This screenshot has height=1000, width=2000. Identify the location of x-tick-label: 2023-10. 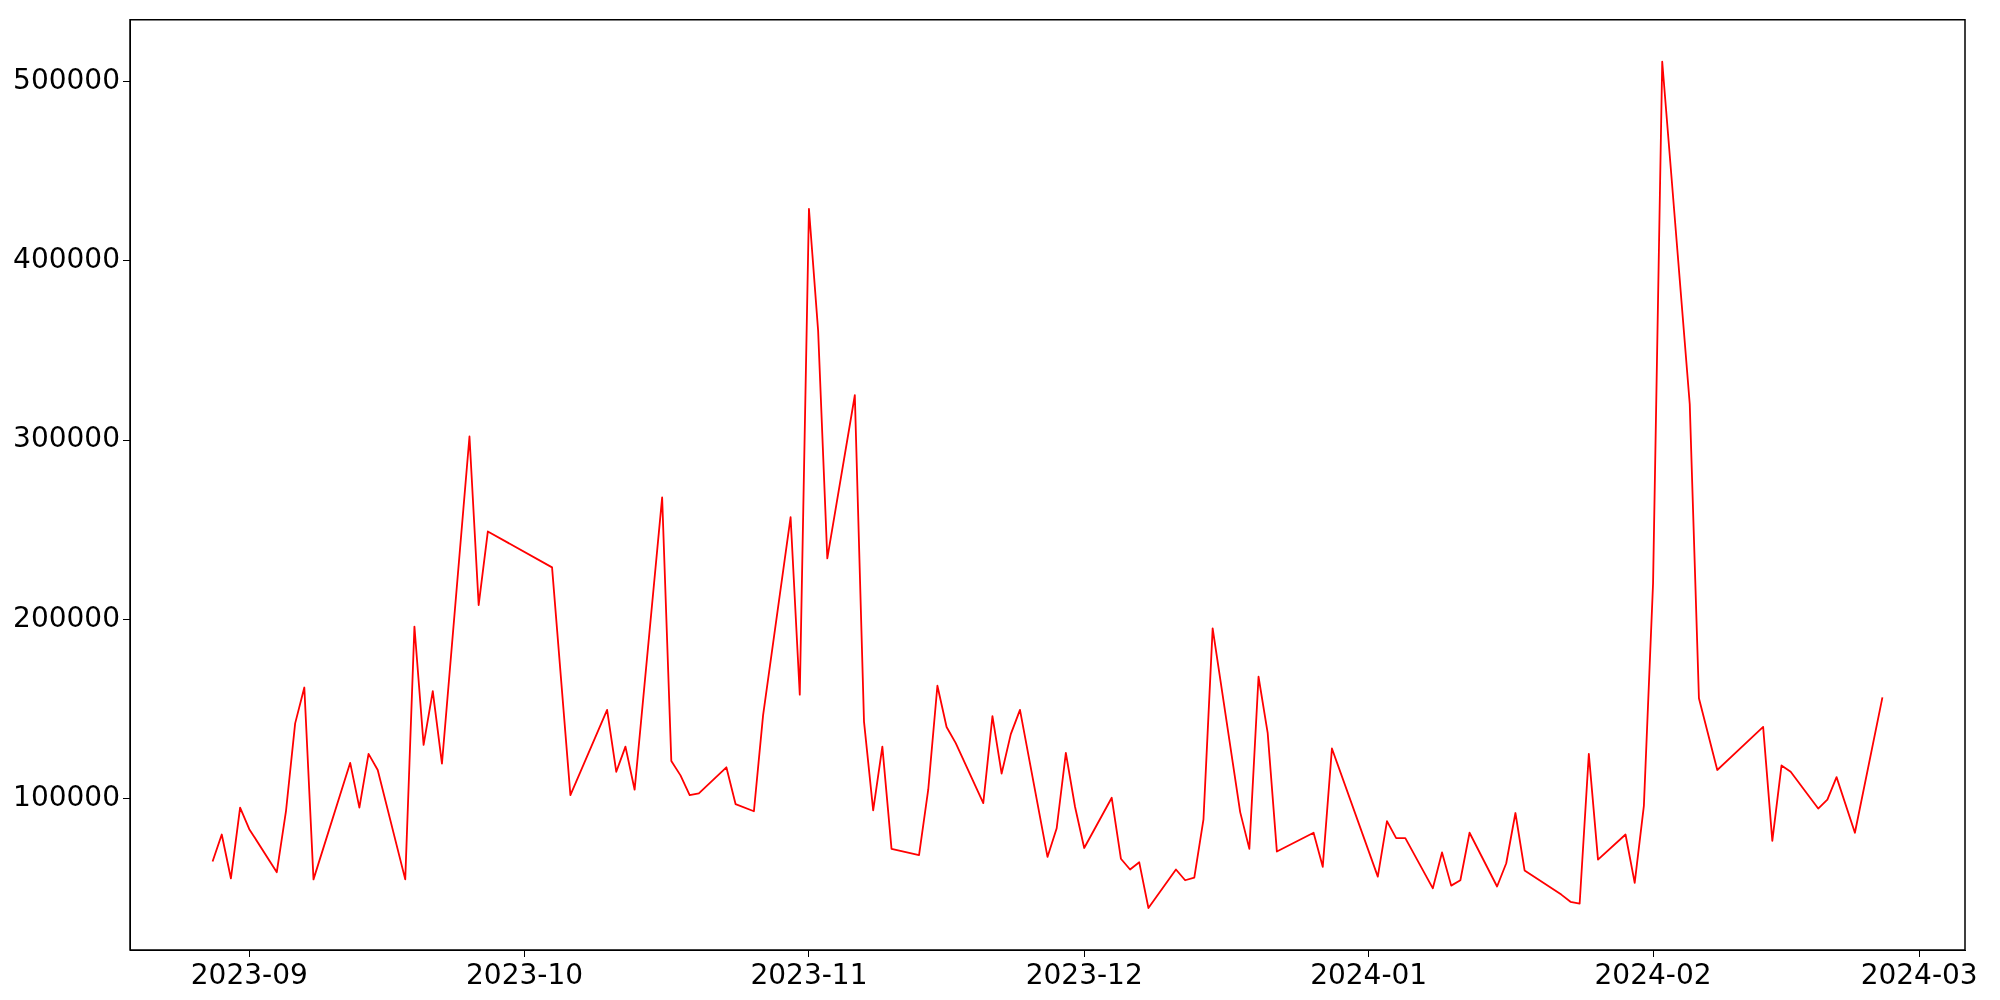
(525, 975).